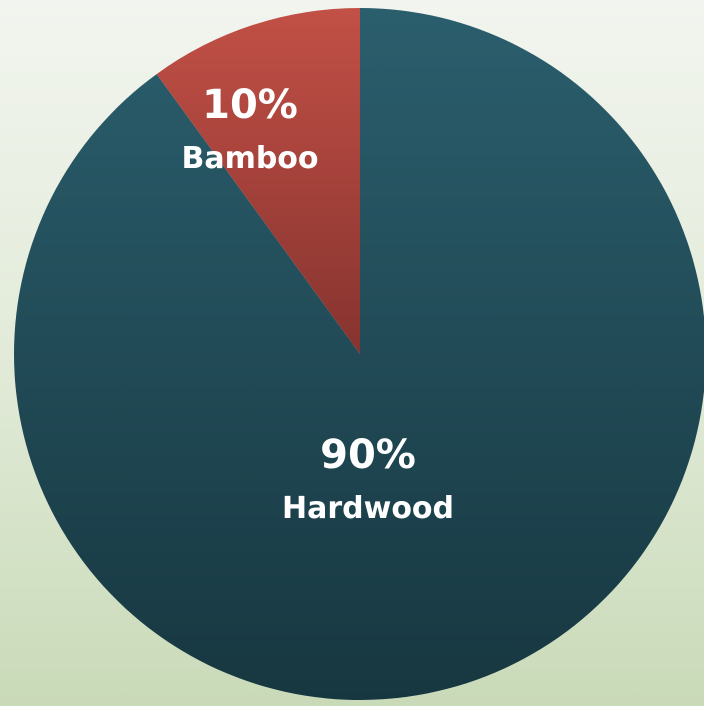 This screenshot has width=704, height=706. Describe the element at coordinates (250, 105) in the screenshot. I see `slice-value-label-bamboo: 10%` at that location.